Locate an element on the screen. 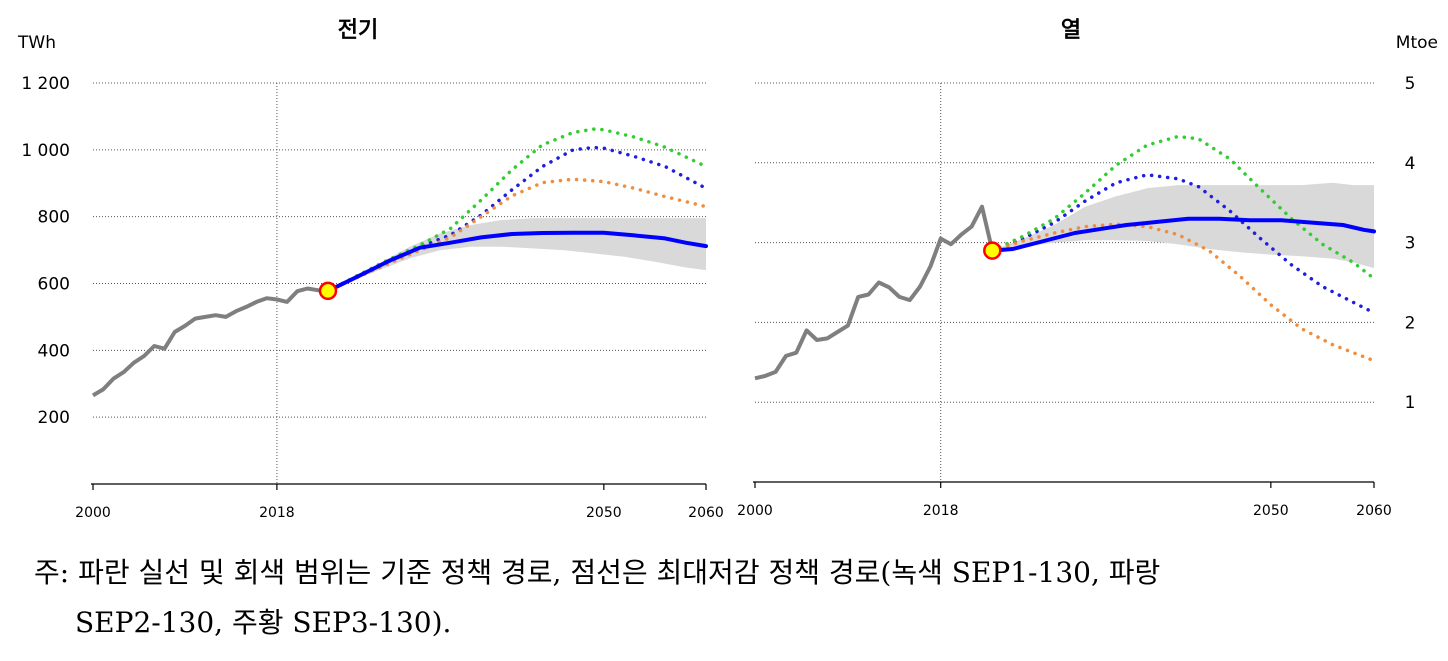 The height and width of the screenshot is (661, 1448). sep1-130-dotted-line is located at coordinates (1183, 207).